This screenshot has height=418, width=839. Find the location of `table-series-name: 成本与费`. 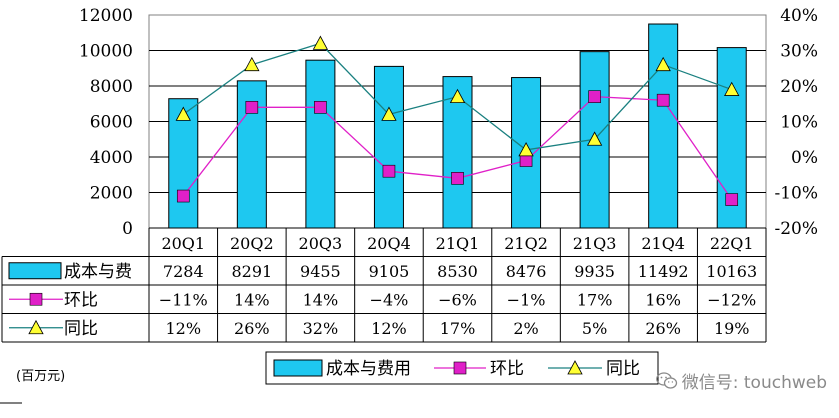

table-series-name: 成本与费 is located at coordinates (98, 272).